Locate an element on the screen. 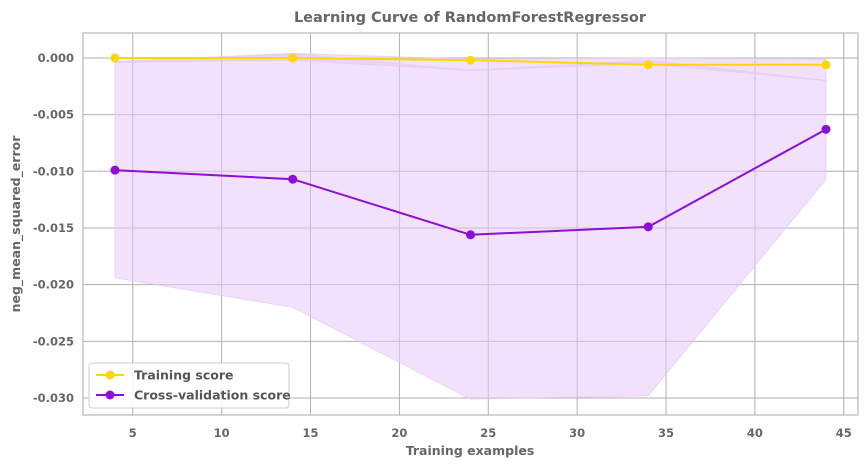  y-tick-label: -0.030 is located at coordinates (53, 398).